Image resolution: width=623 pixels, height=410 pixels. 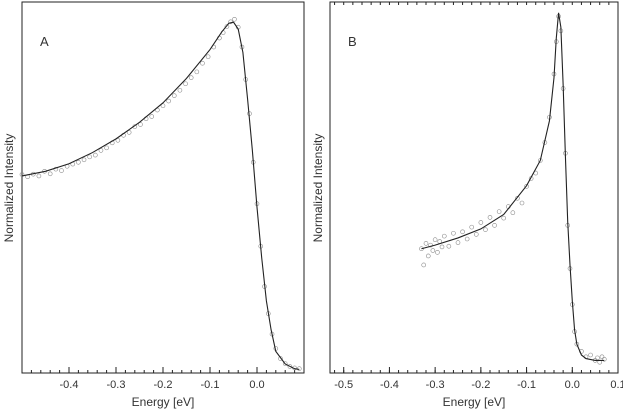 I want to click on panel-a-y-axis-label: Normalized Intensity, so click(x=9, y=188).